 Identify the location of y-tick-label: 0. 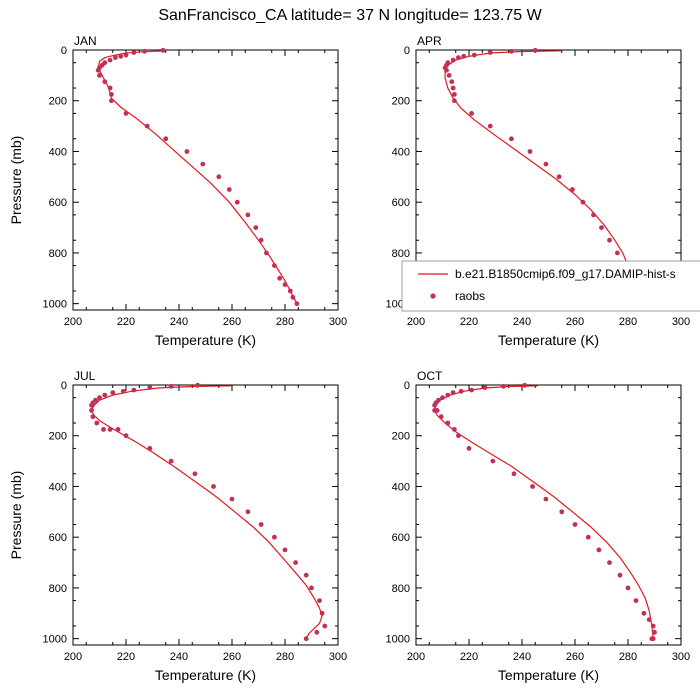
(64, 51).